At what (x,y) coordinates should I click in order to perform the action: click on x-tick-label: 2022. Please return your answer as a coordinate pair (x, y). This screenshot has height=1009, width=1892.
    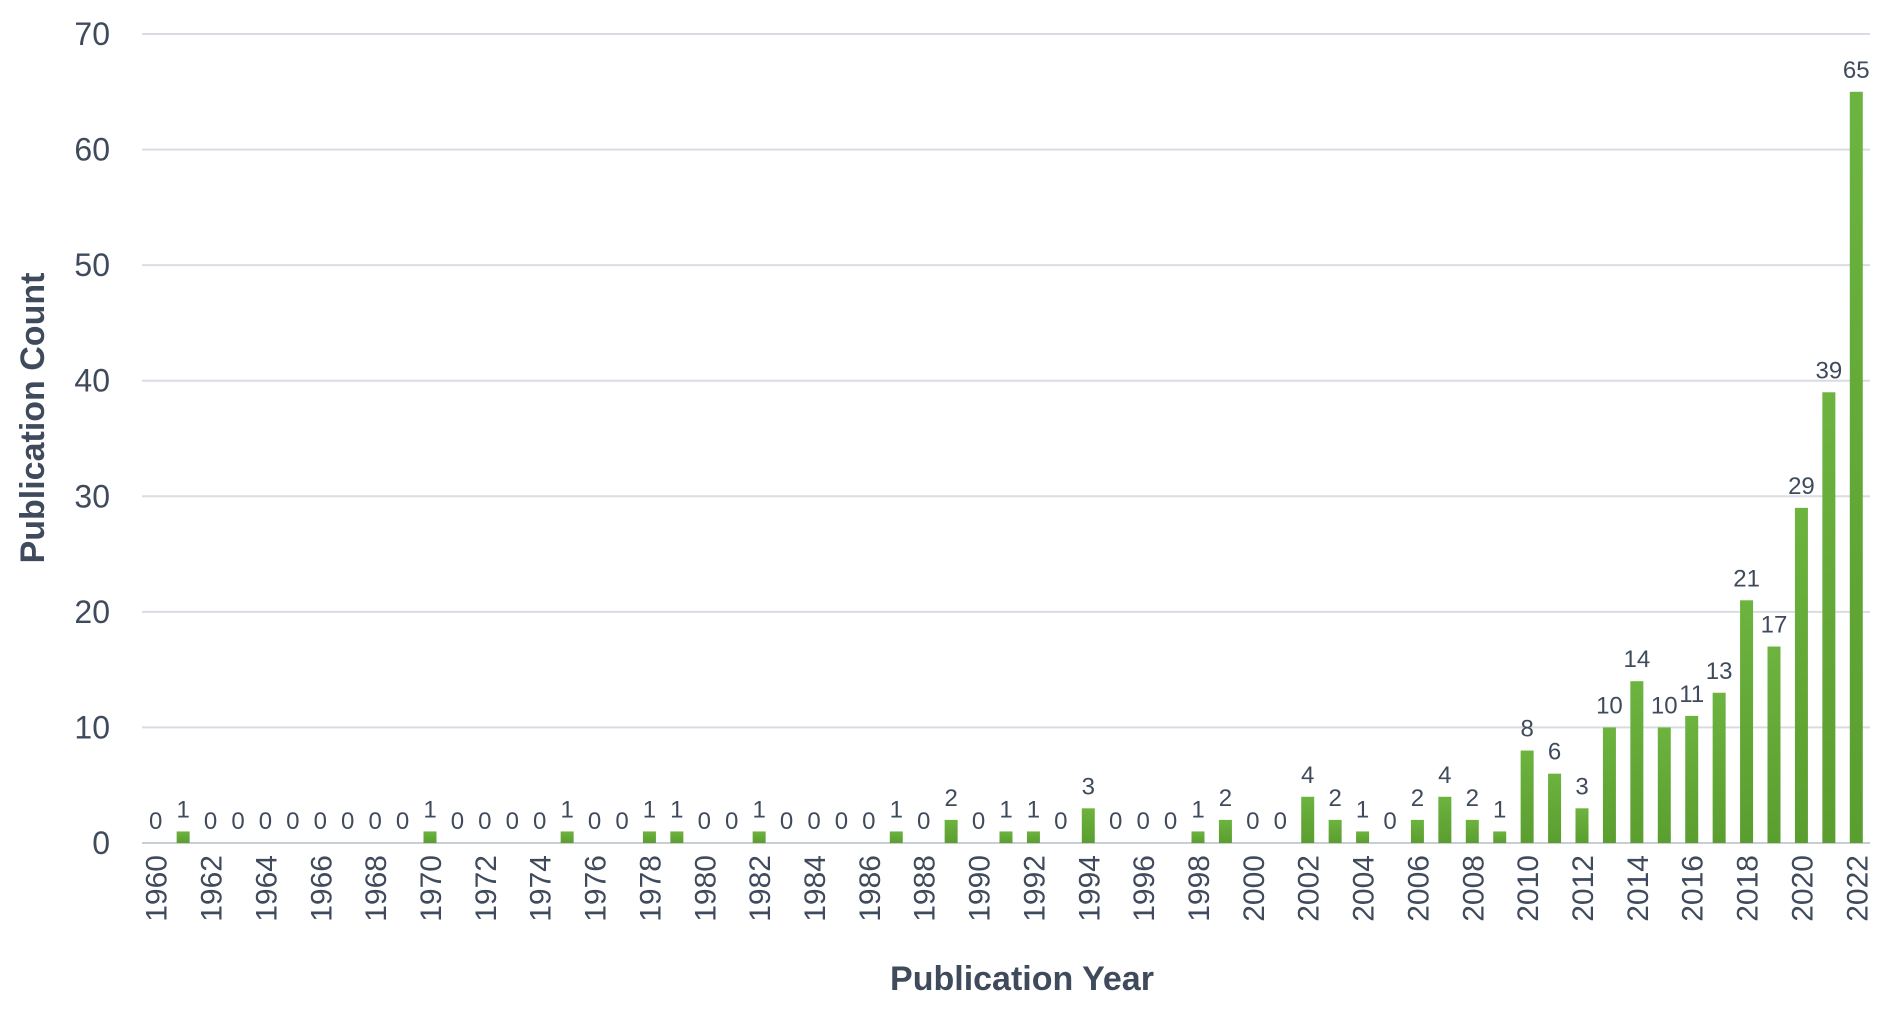
    Looking at the image, I should click on (1857, 888).